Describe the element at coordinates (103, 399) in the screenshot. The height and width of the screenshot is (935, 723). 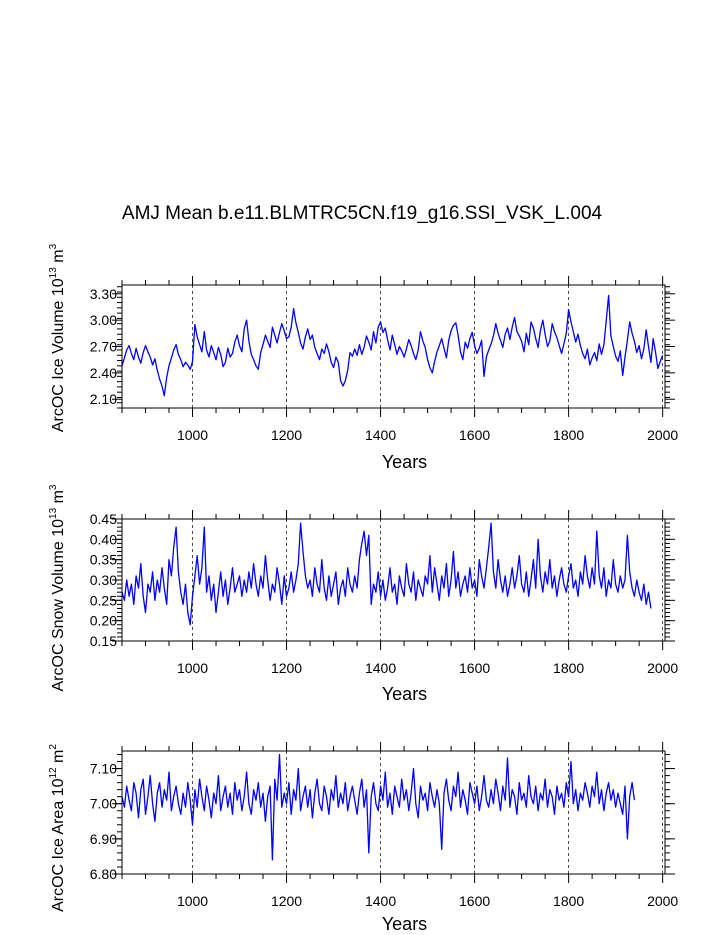
I see `y-tick-label: 2.10` at that location.